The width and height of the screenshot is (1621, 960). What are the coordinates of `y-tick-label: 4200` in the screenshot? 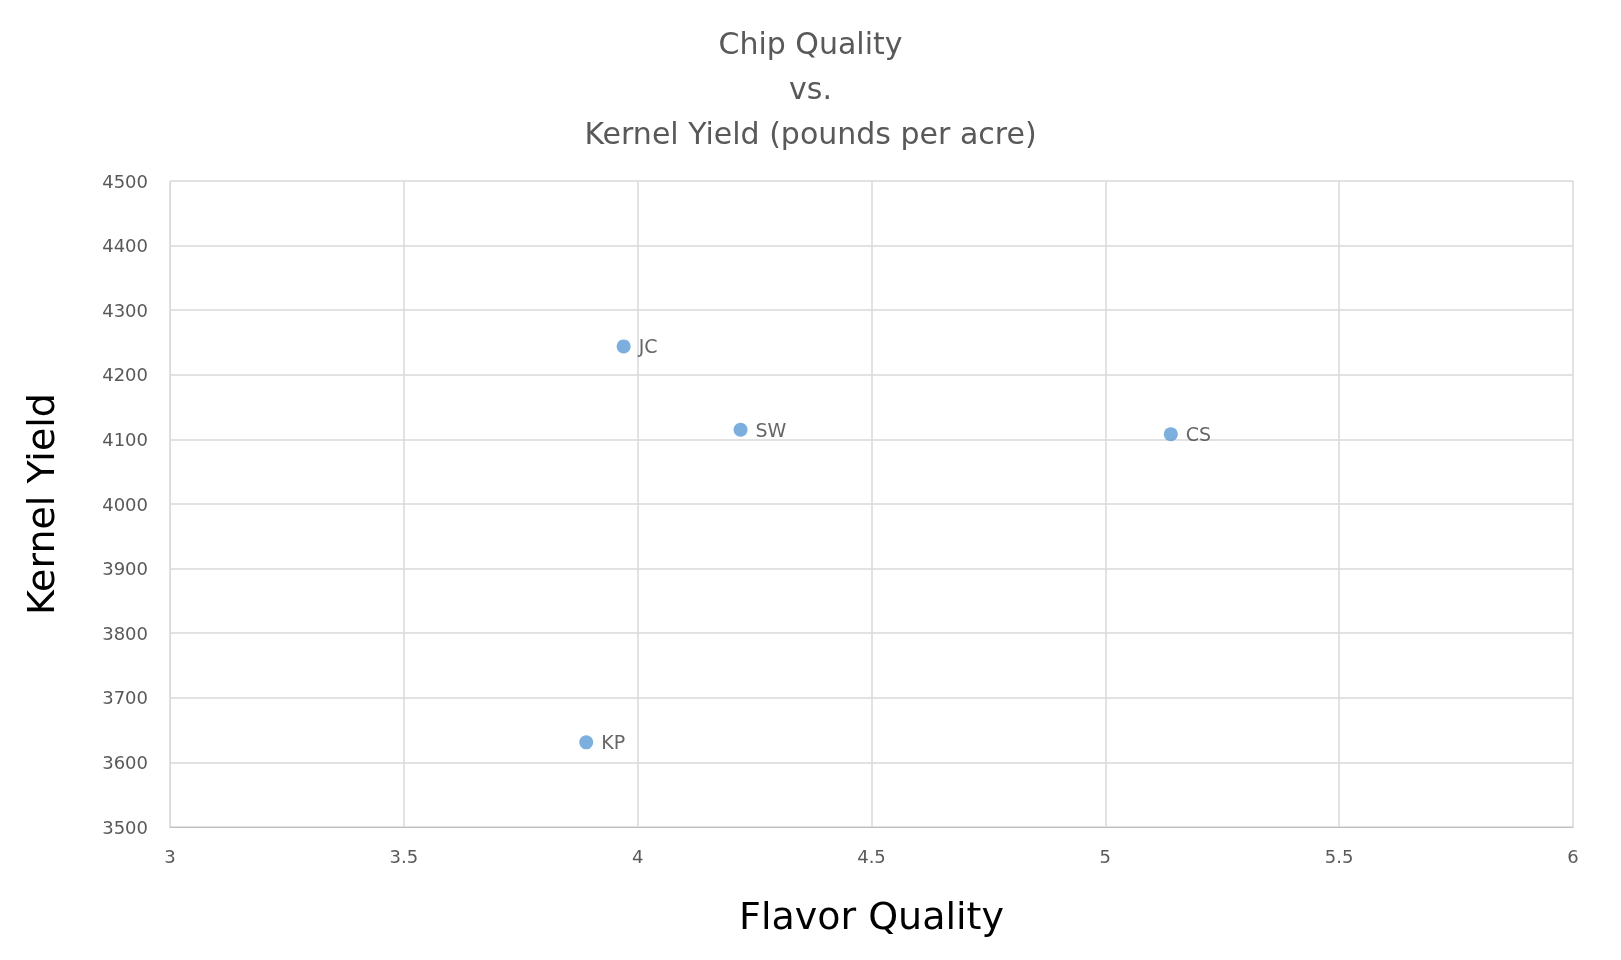 It's located at (125, 375).